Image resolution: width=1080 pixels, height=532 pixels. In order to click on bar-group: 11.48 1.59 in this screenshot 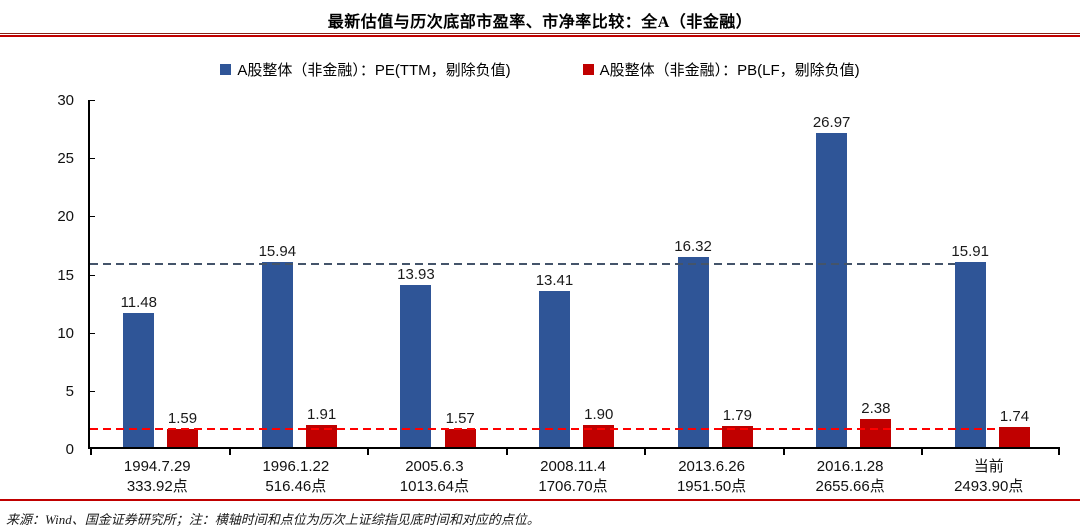, I will do `click(159, 273)`.